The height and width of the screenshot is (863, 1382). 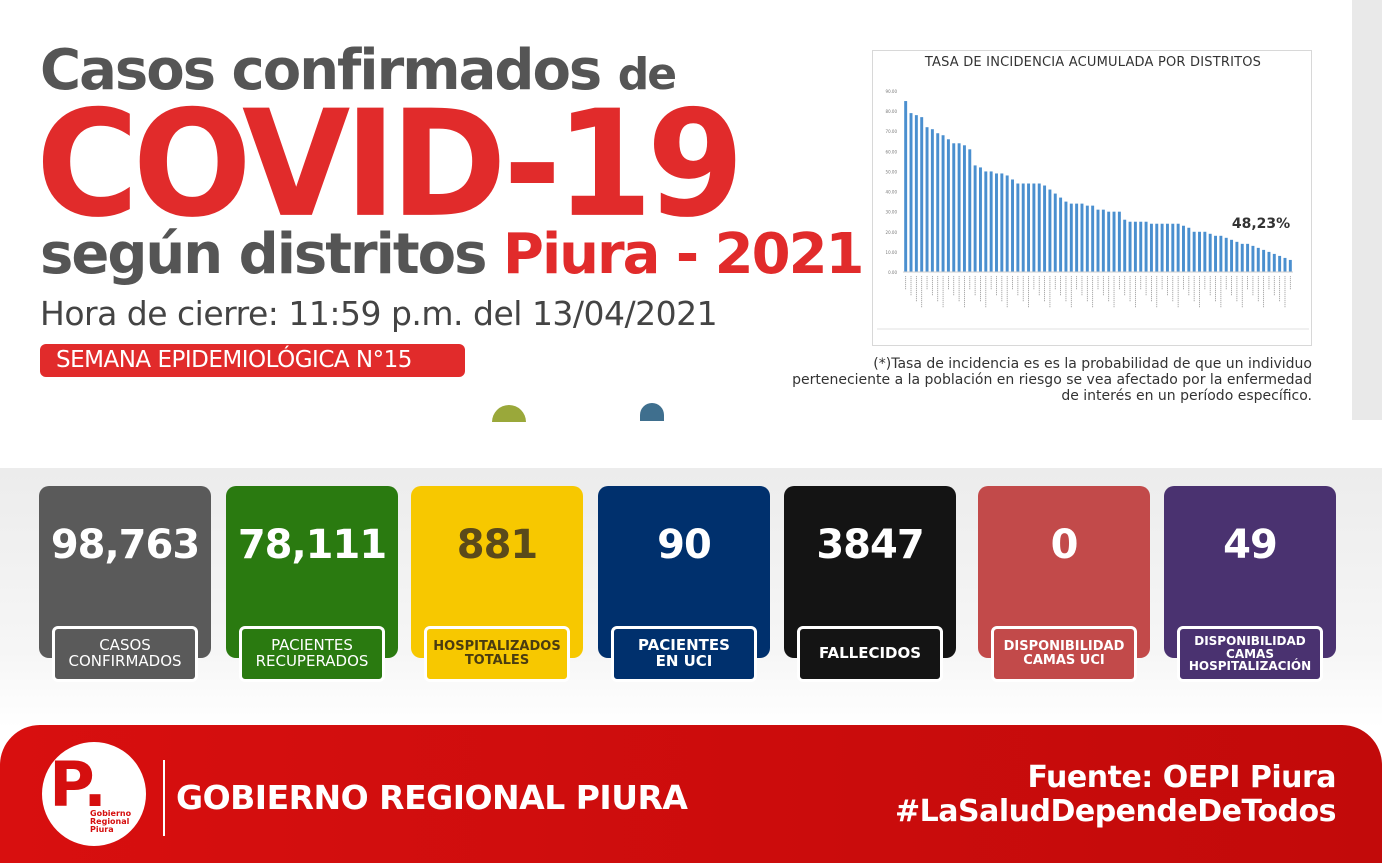 I want to click on stat-card: 98,763 CASOS CONFIRMADOS, so click(x=125, y=584).